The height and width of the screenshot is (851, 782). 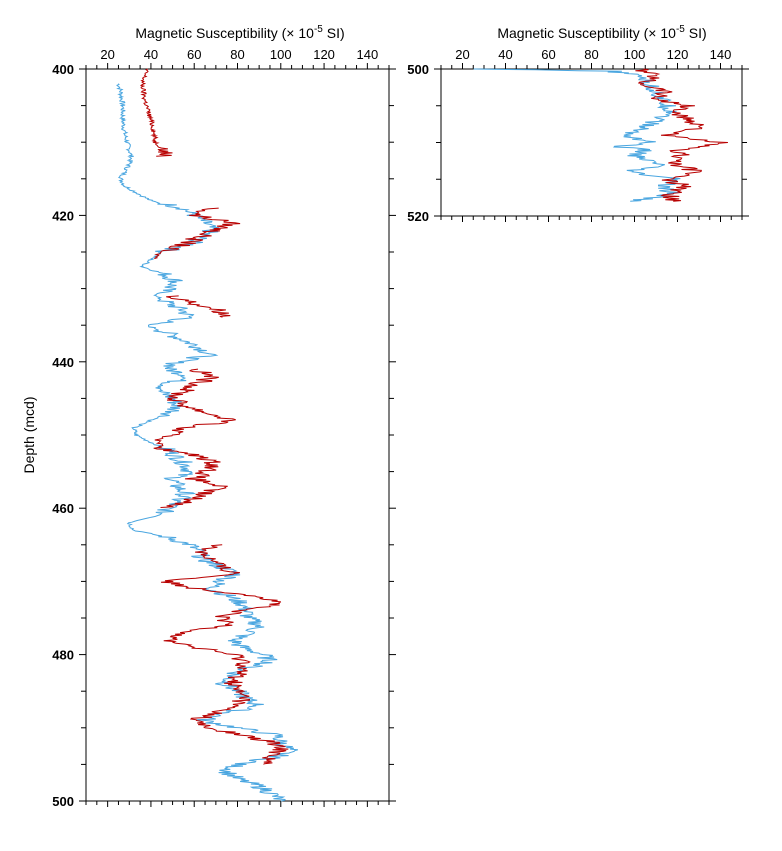 What do you see at coordinates (63, 69) in the screenshot?
I see `y-tick-label: 400` at bounding box center [63, 69].